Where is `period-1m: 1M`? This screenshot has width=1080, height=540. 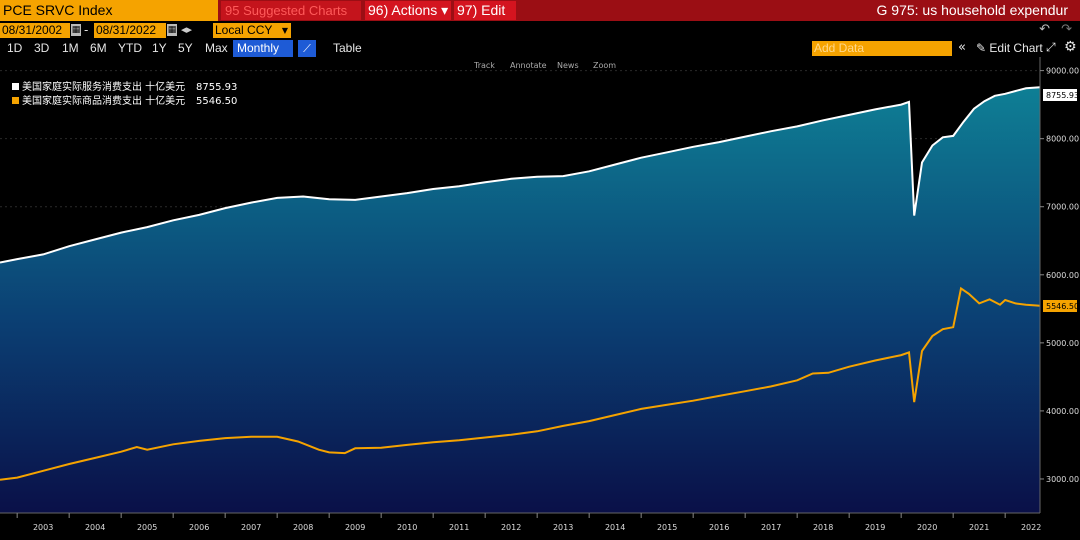
period-1m: 1M is located at coordinates (70, 48).